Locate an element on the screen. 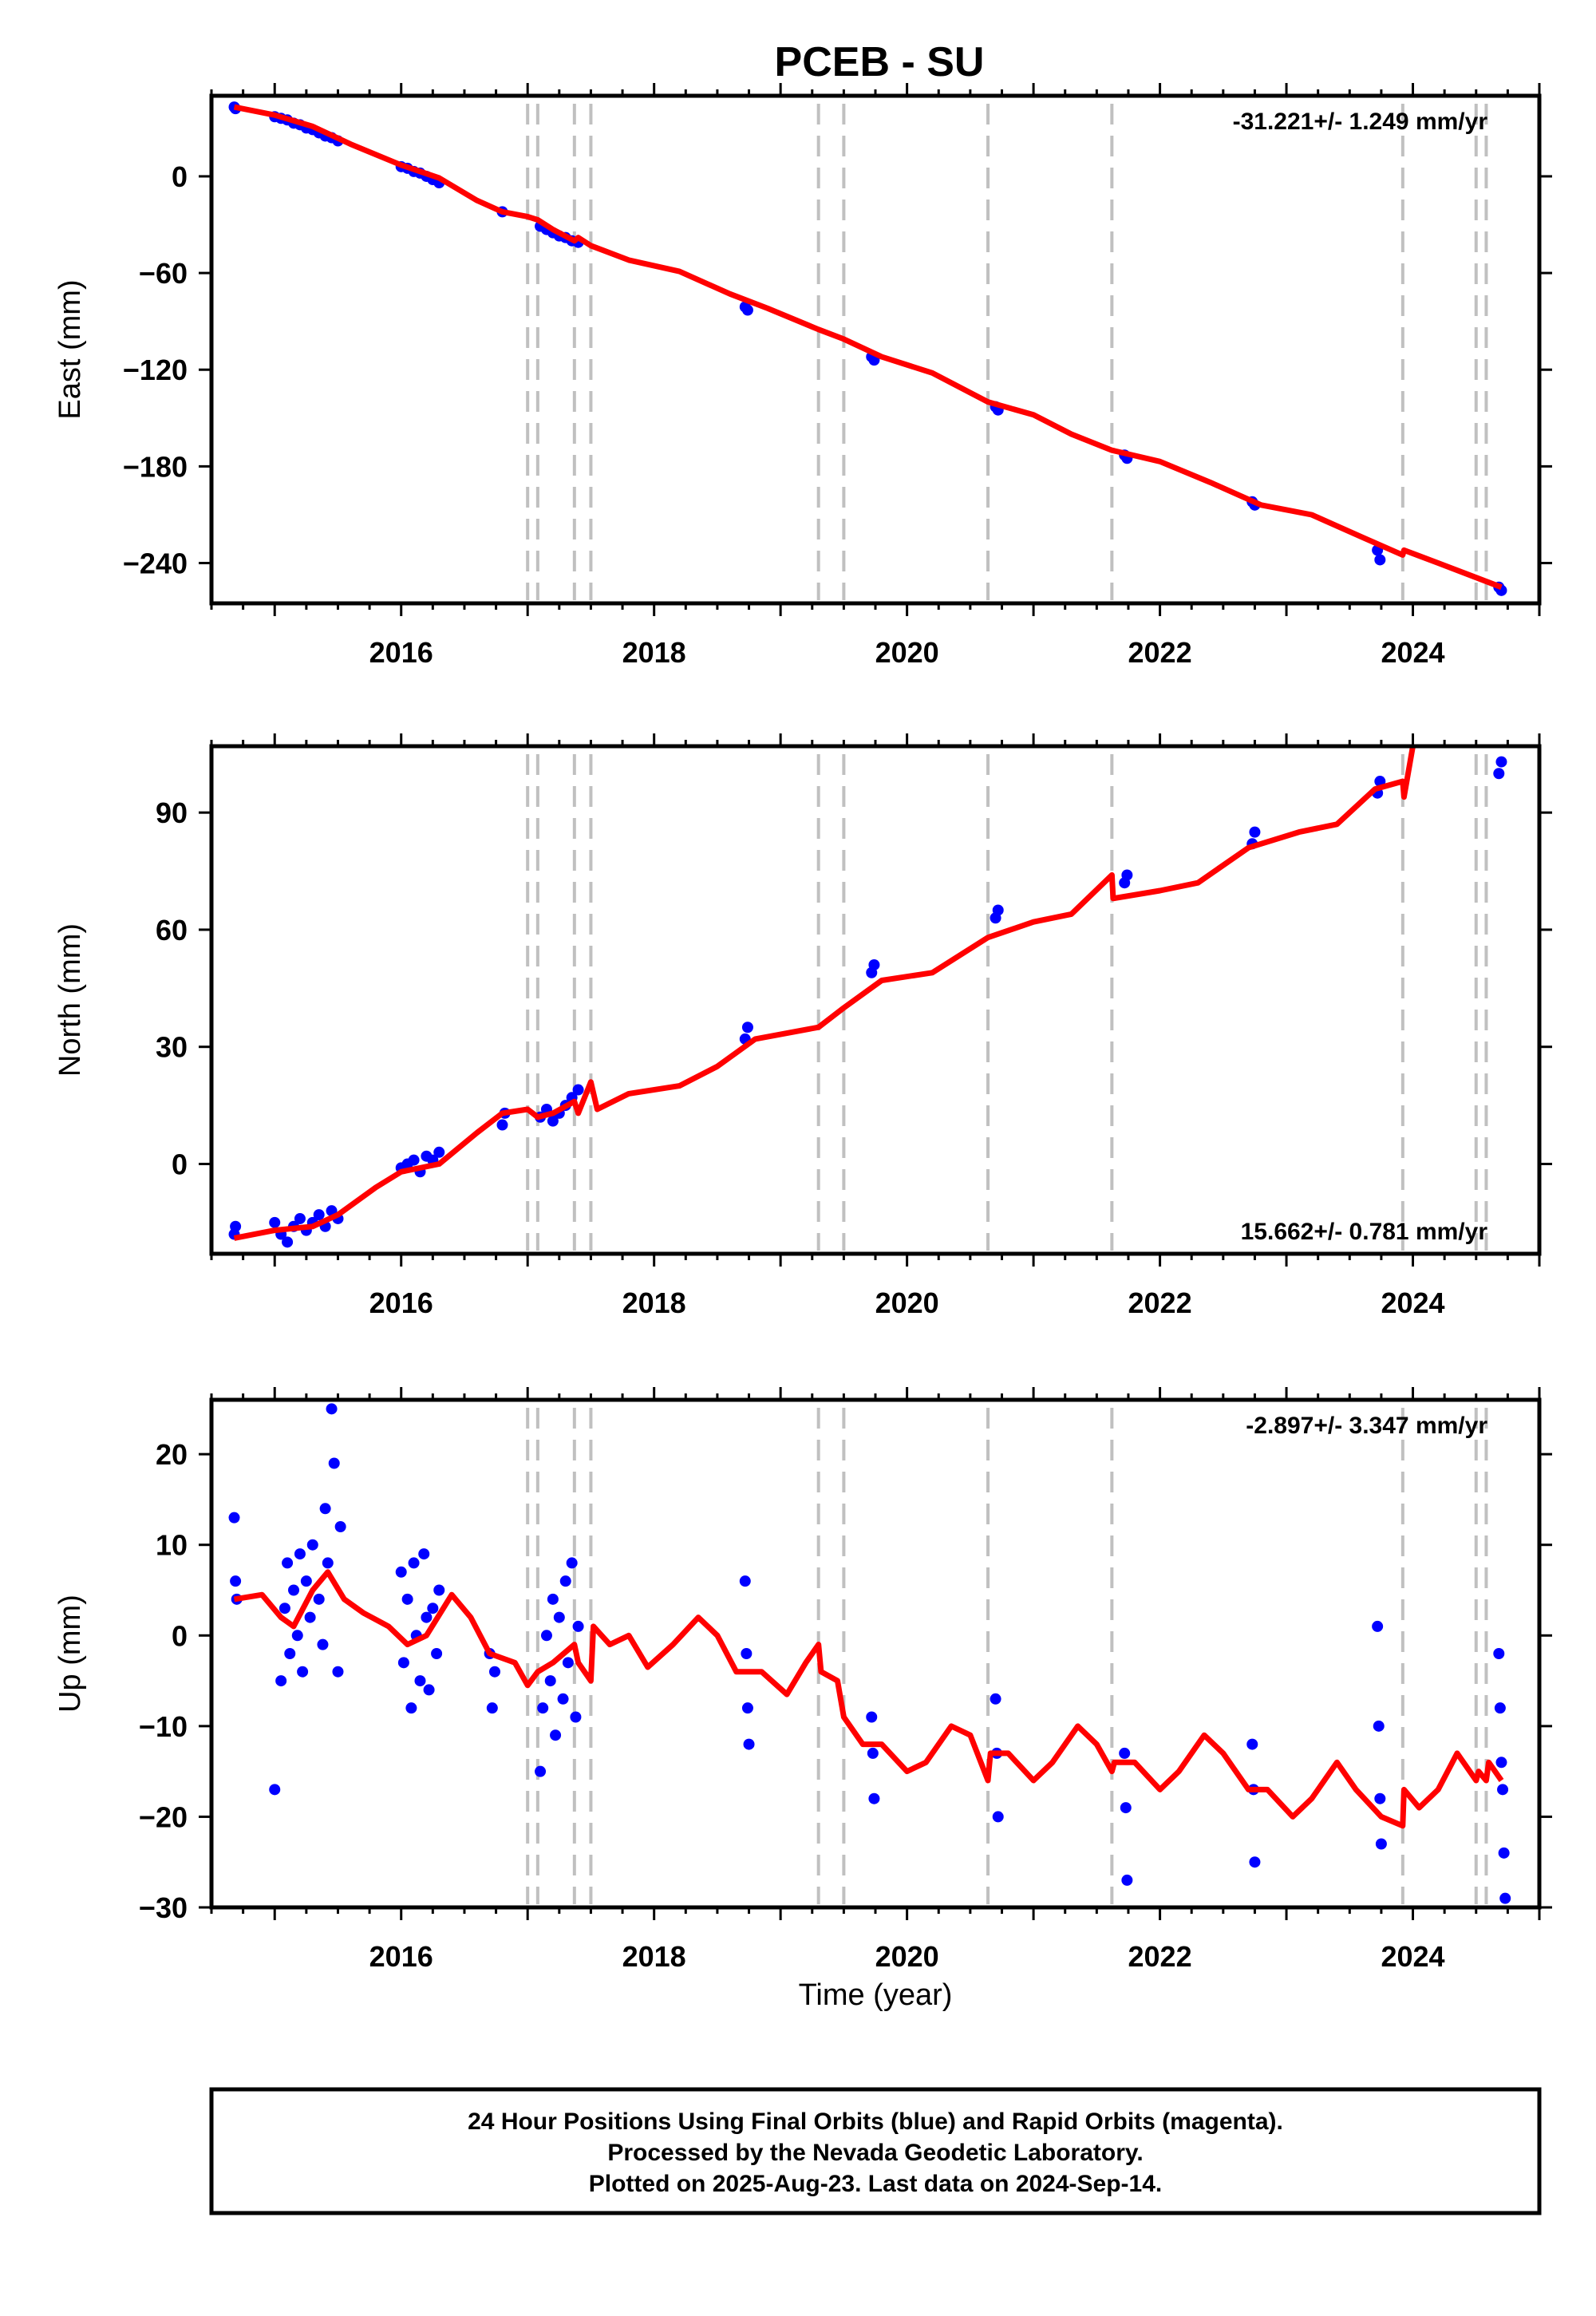  y-axis-label: North (mm) is located at coordinates (70, 1000).